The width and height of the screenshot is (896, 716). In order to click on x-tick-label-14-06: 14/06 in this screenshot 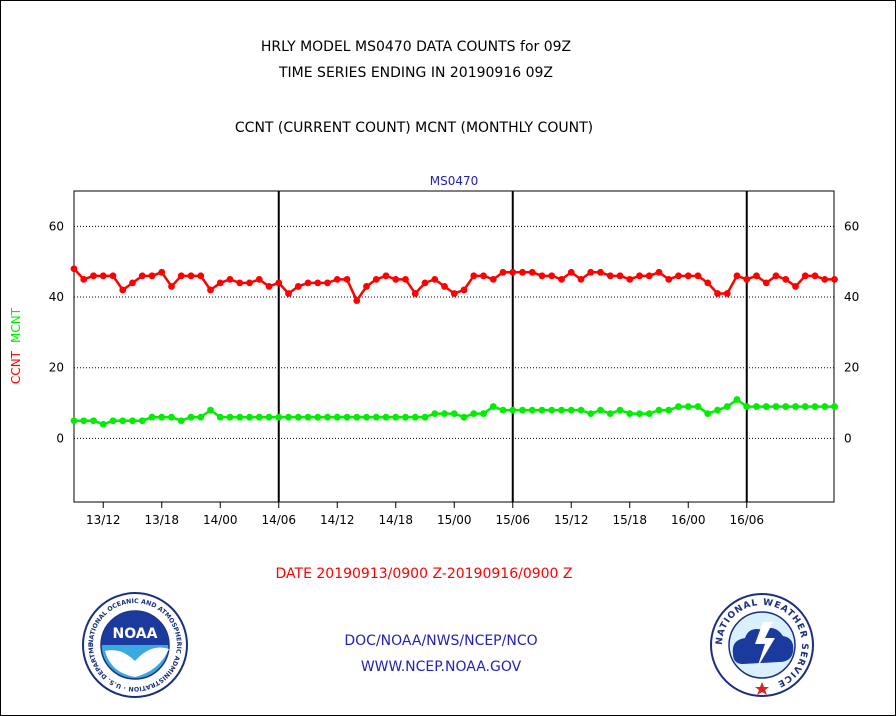, I will do `click(278, 520)`.